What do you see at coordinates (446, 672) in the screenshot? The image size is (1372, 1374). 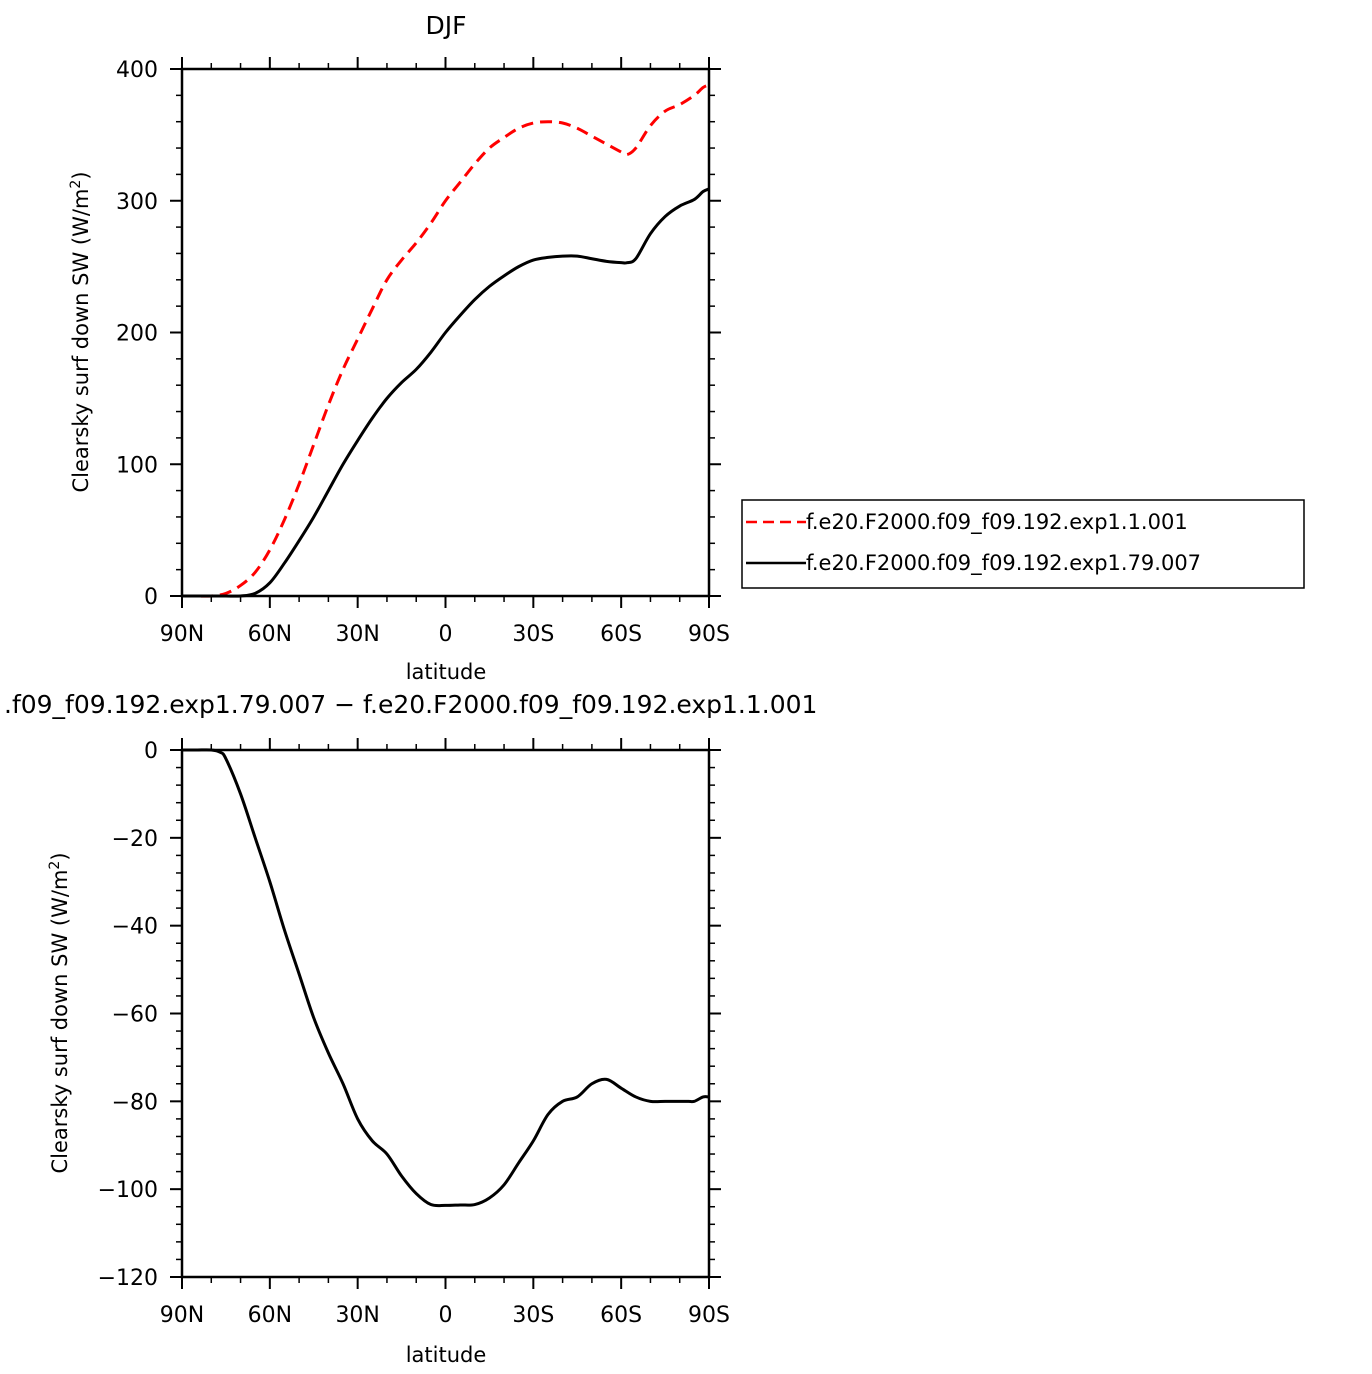 I see `top-x-axis-label: latitude` at bounding box center [446, 672].